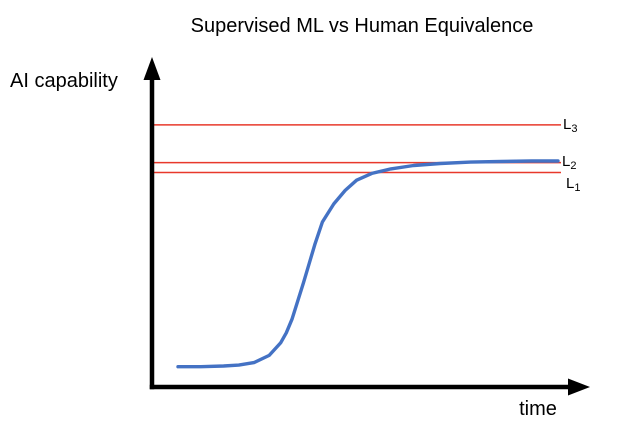 This screenshot has width=639, height=430. What do you see at coordinates (152, 68) in the screenshot?
I see `y-axis-arrowhead` at bounding box center [152, 68].